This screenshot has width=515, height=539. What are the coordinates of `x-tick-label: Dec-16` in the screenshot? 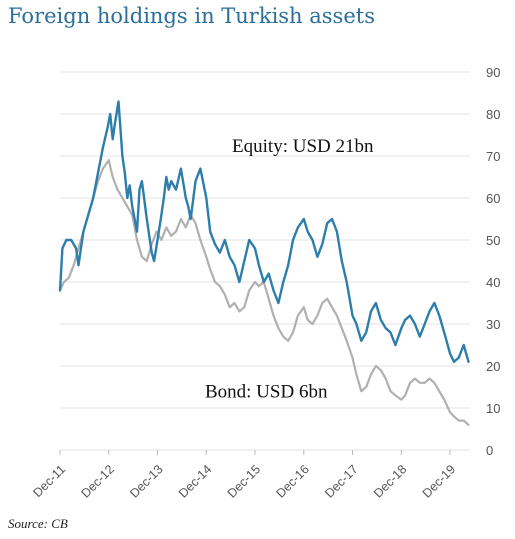 It's located at (292, 481).